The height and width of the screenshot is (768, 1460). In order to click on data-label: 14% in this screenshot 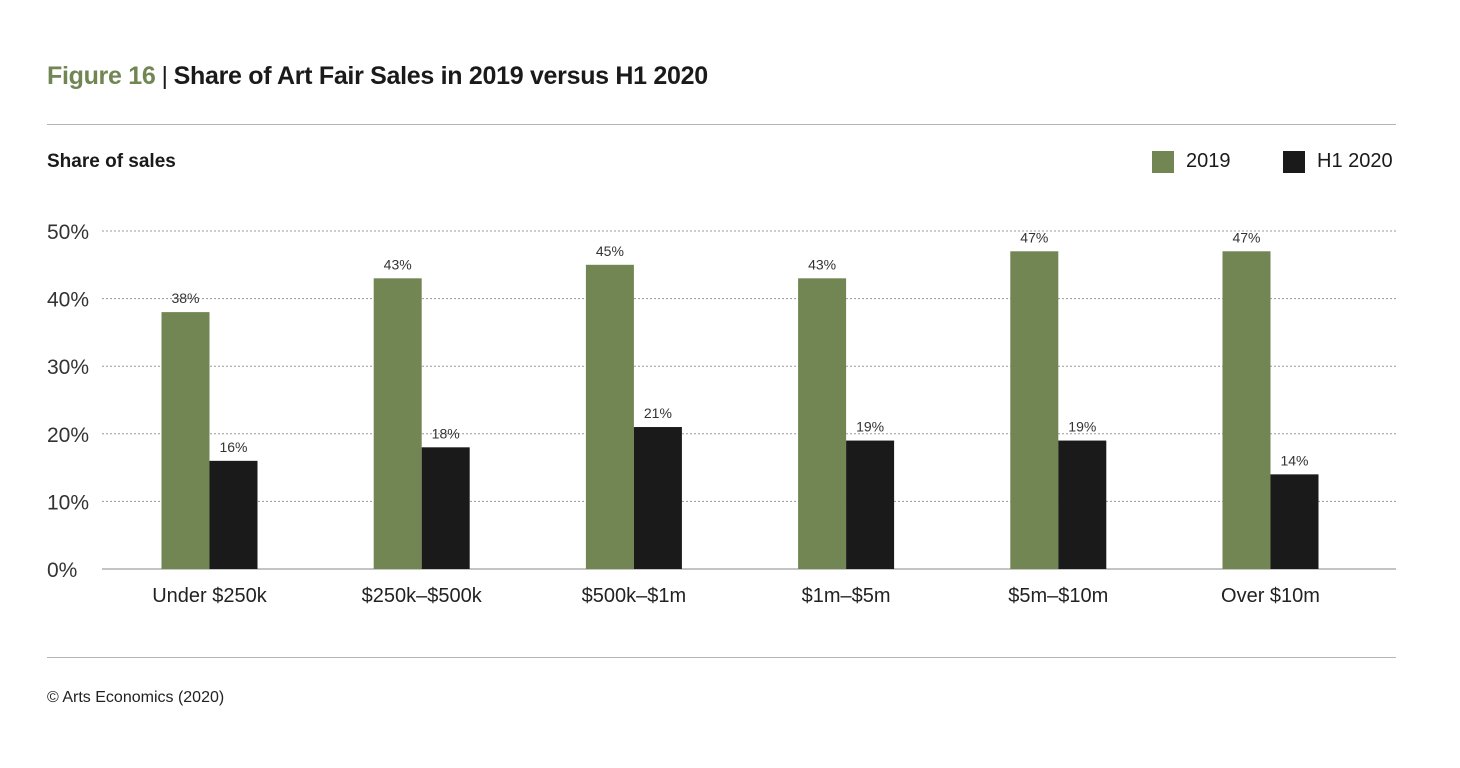, I will do `click(1294, 460)`.